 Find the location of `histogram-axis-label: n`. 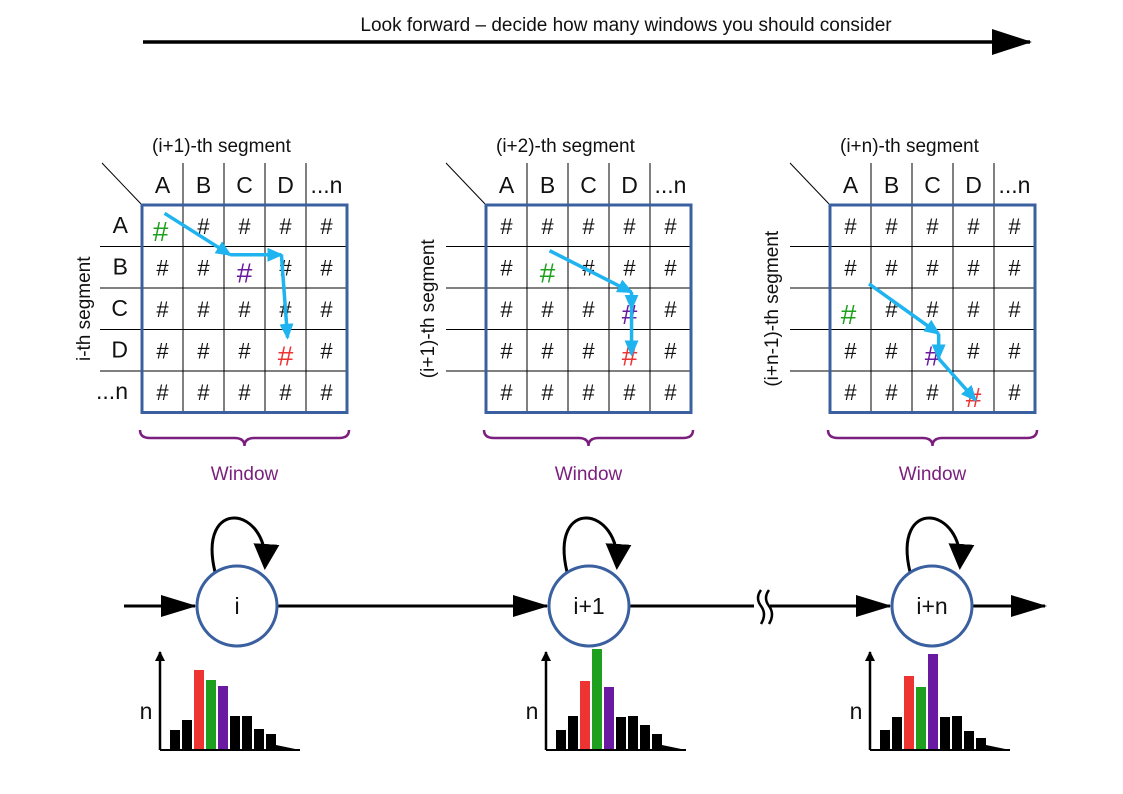

histogram-axis-label: n is located at coordinates (856, 711).